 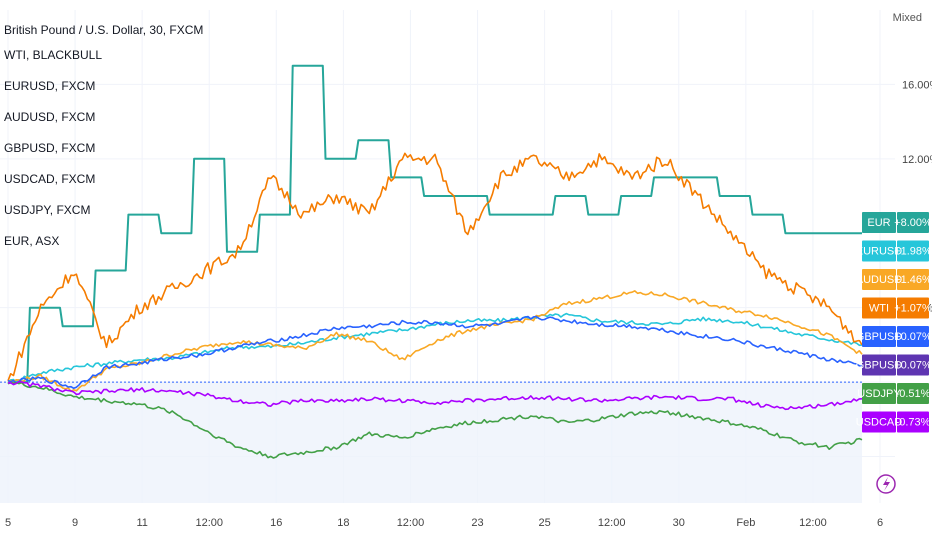 I want to click on price-badge-audusd: AUDUSD+1.46%, so click(x=894, y=279).